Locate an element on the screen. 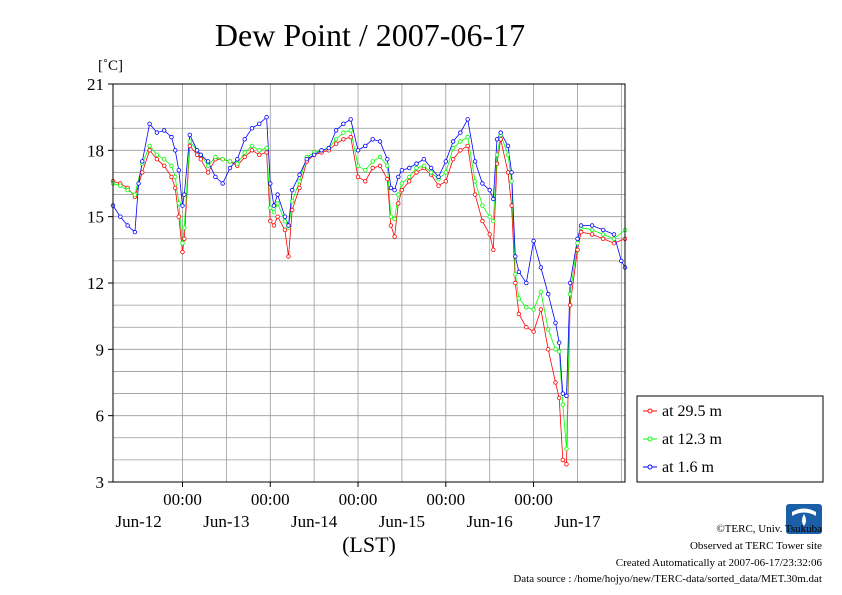 The width and height of the screenshot is (842, 595). legend-label: at 1.6 m is located at coordinates (688, 467).